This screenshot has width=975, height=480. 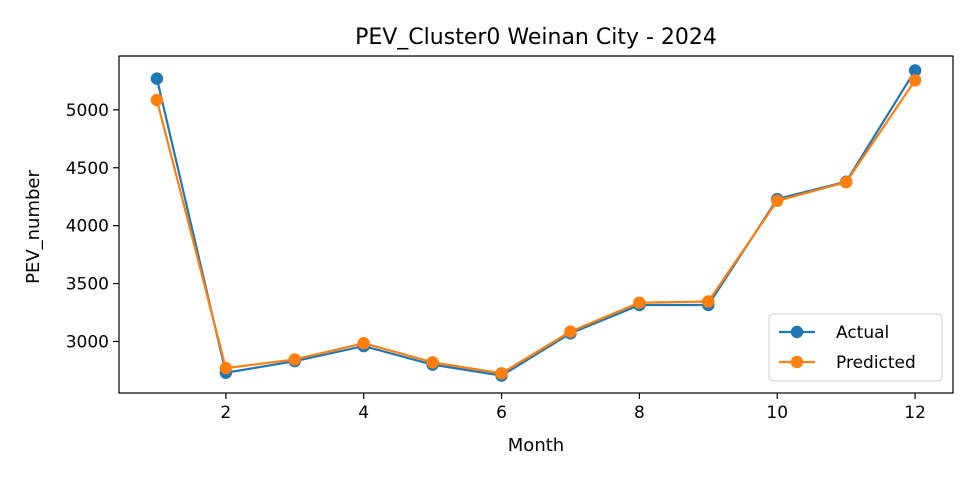 What do you see at coordinates (834, 333) in the screenshot?
I see `legend-entry: Actual` at bounding box center [834, 333].